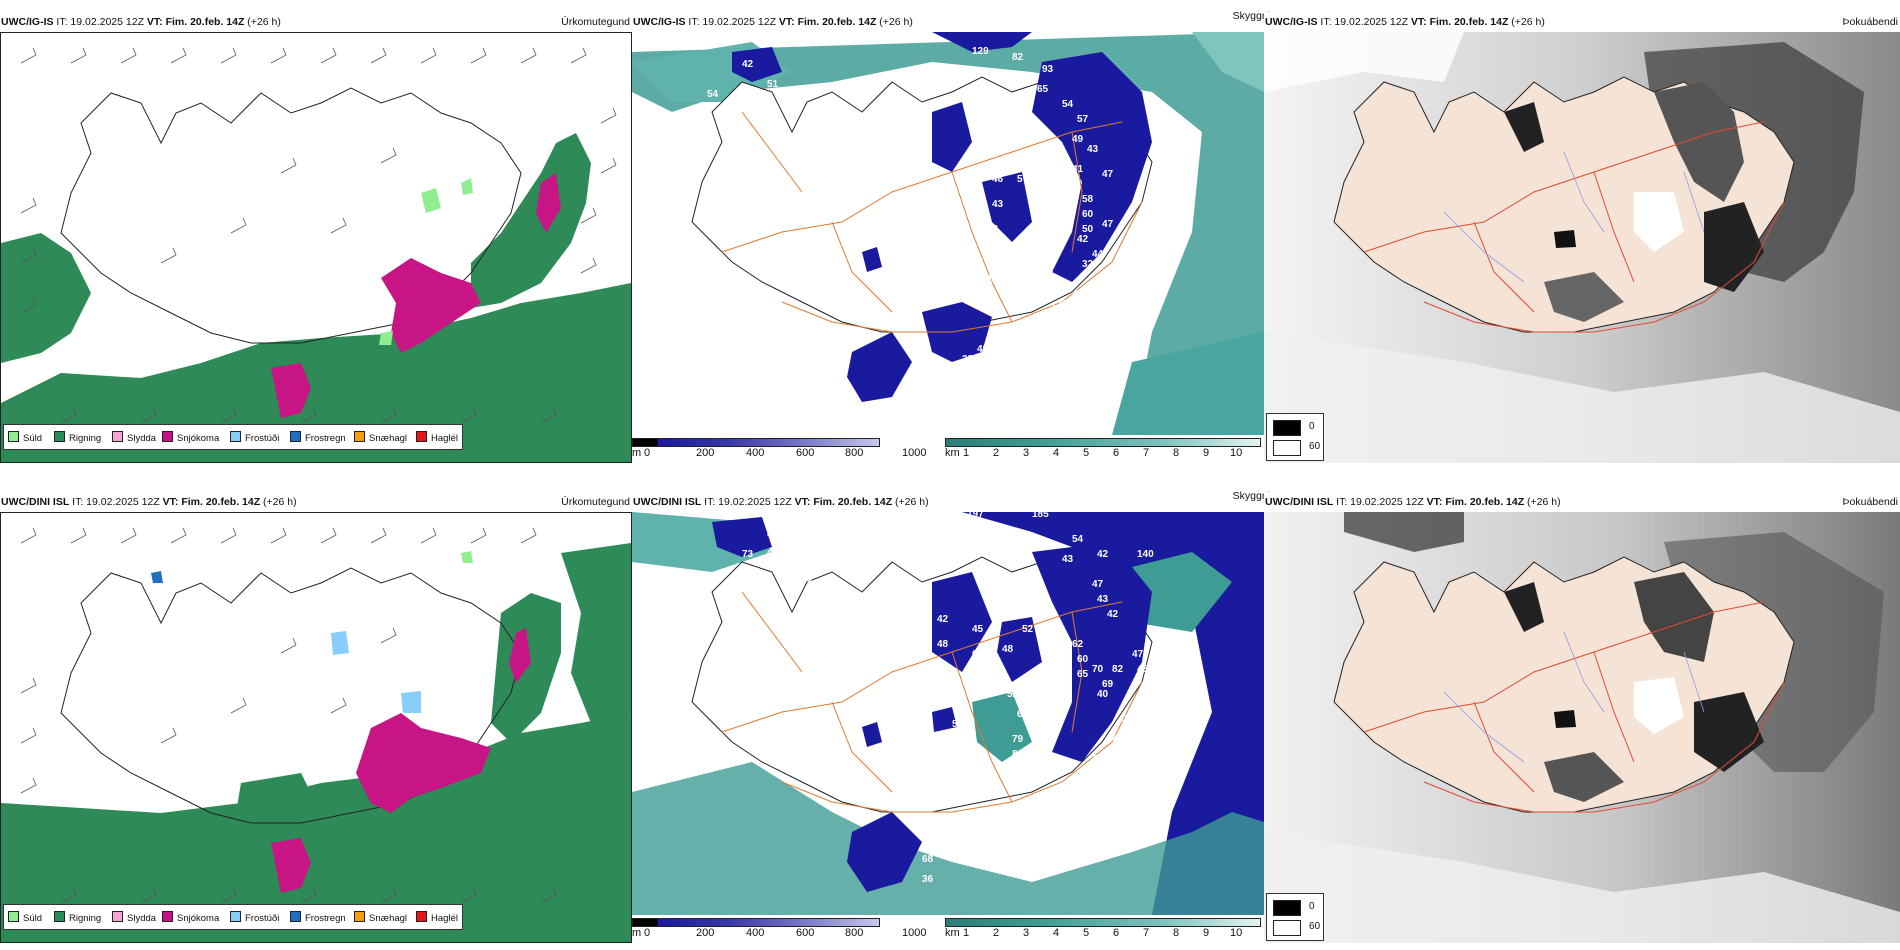 This screenshot has width=1900, height=950. What do you see at coordinates (1098, 669) in the screenshot?
I see `visibility-value-label: 70` at bounding box center [1098, 669].